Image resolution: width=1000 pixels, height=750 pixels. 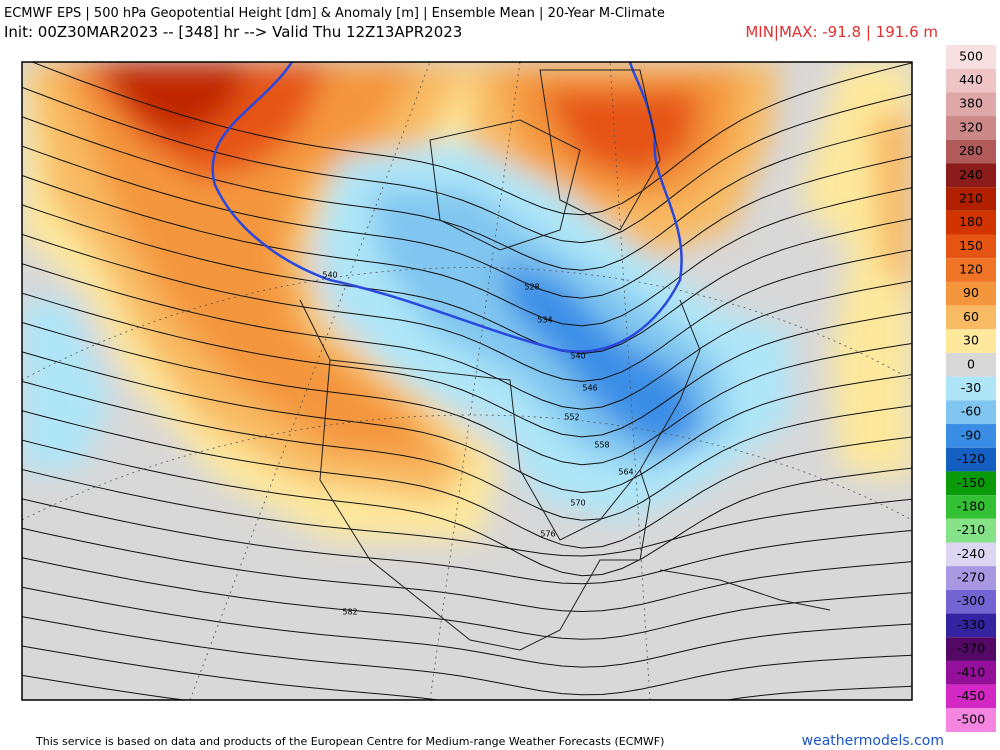 I want to click on contour-label: 552, so click(x=571, y=417).